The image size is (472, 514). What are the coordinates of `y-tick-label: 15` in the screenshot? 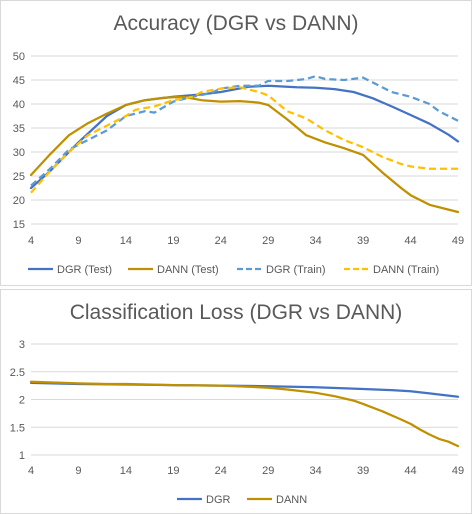 It's located at (19, 225).